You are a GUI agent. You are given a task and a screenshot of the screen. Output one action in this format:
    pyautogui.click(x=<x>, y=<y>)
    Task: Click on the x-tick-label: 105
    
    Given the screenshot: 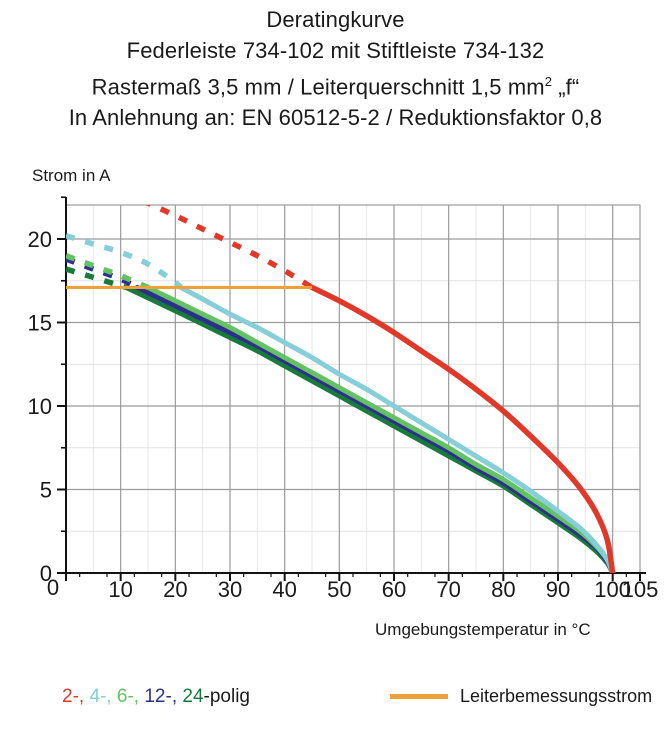 What is the action you would take?
    pyautogui.click(x=640, y=589)
    